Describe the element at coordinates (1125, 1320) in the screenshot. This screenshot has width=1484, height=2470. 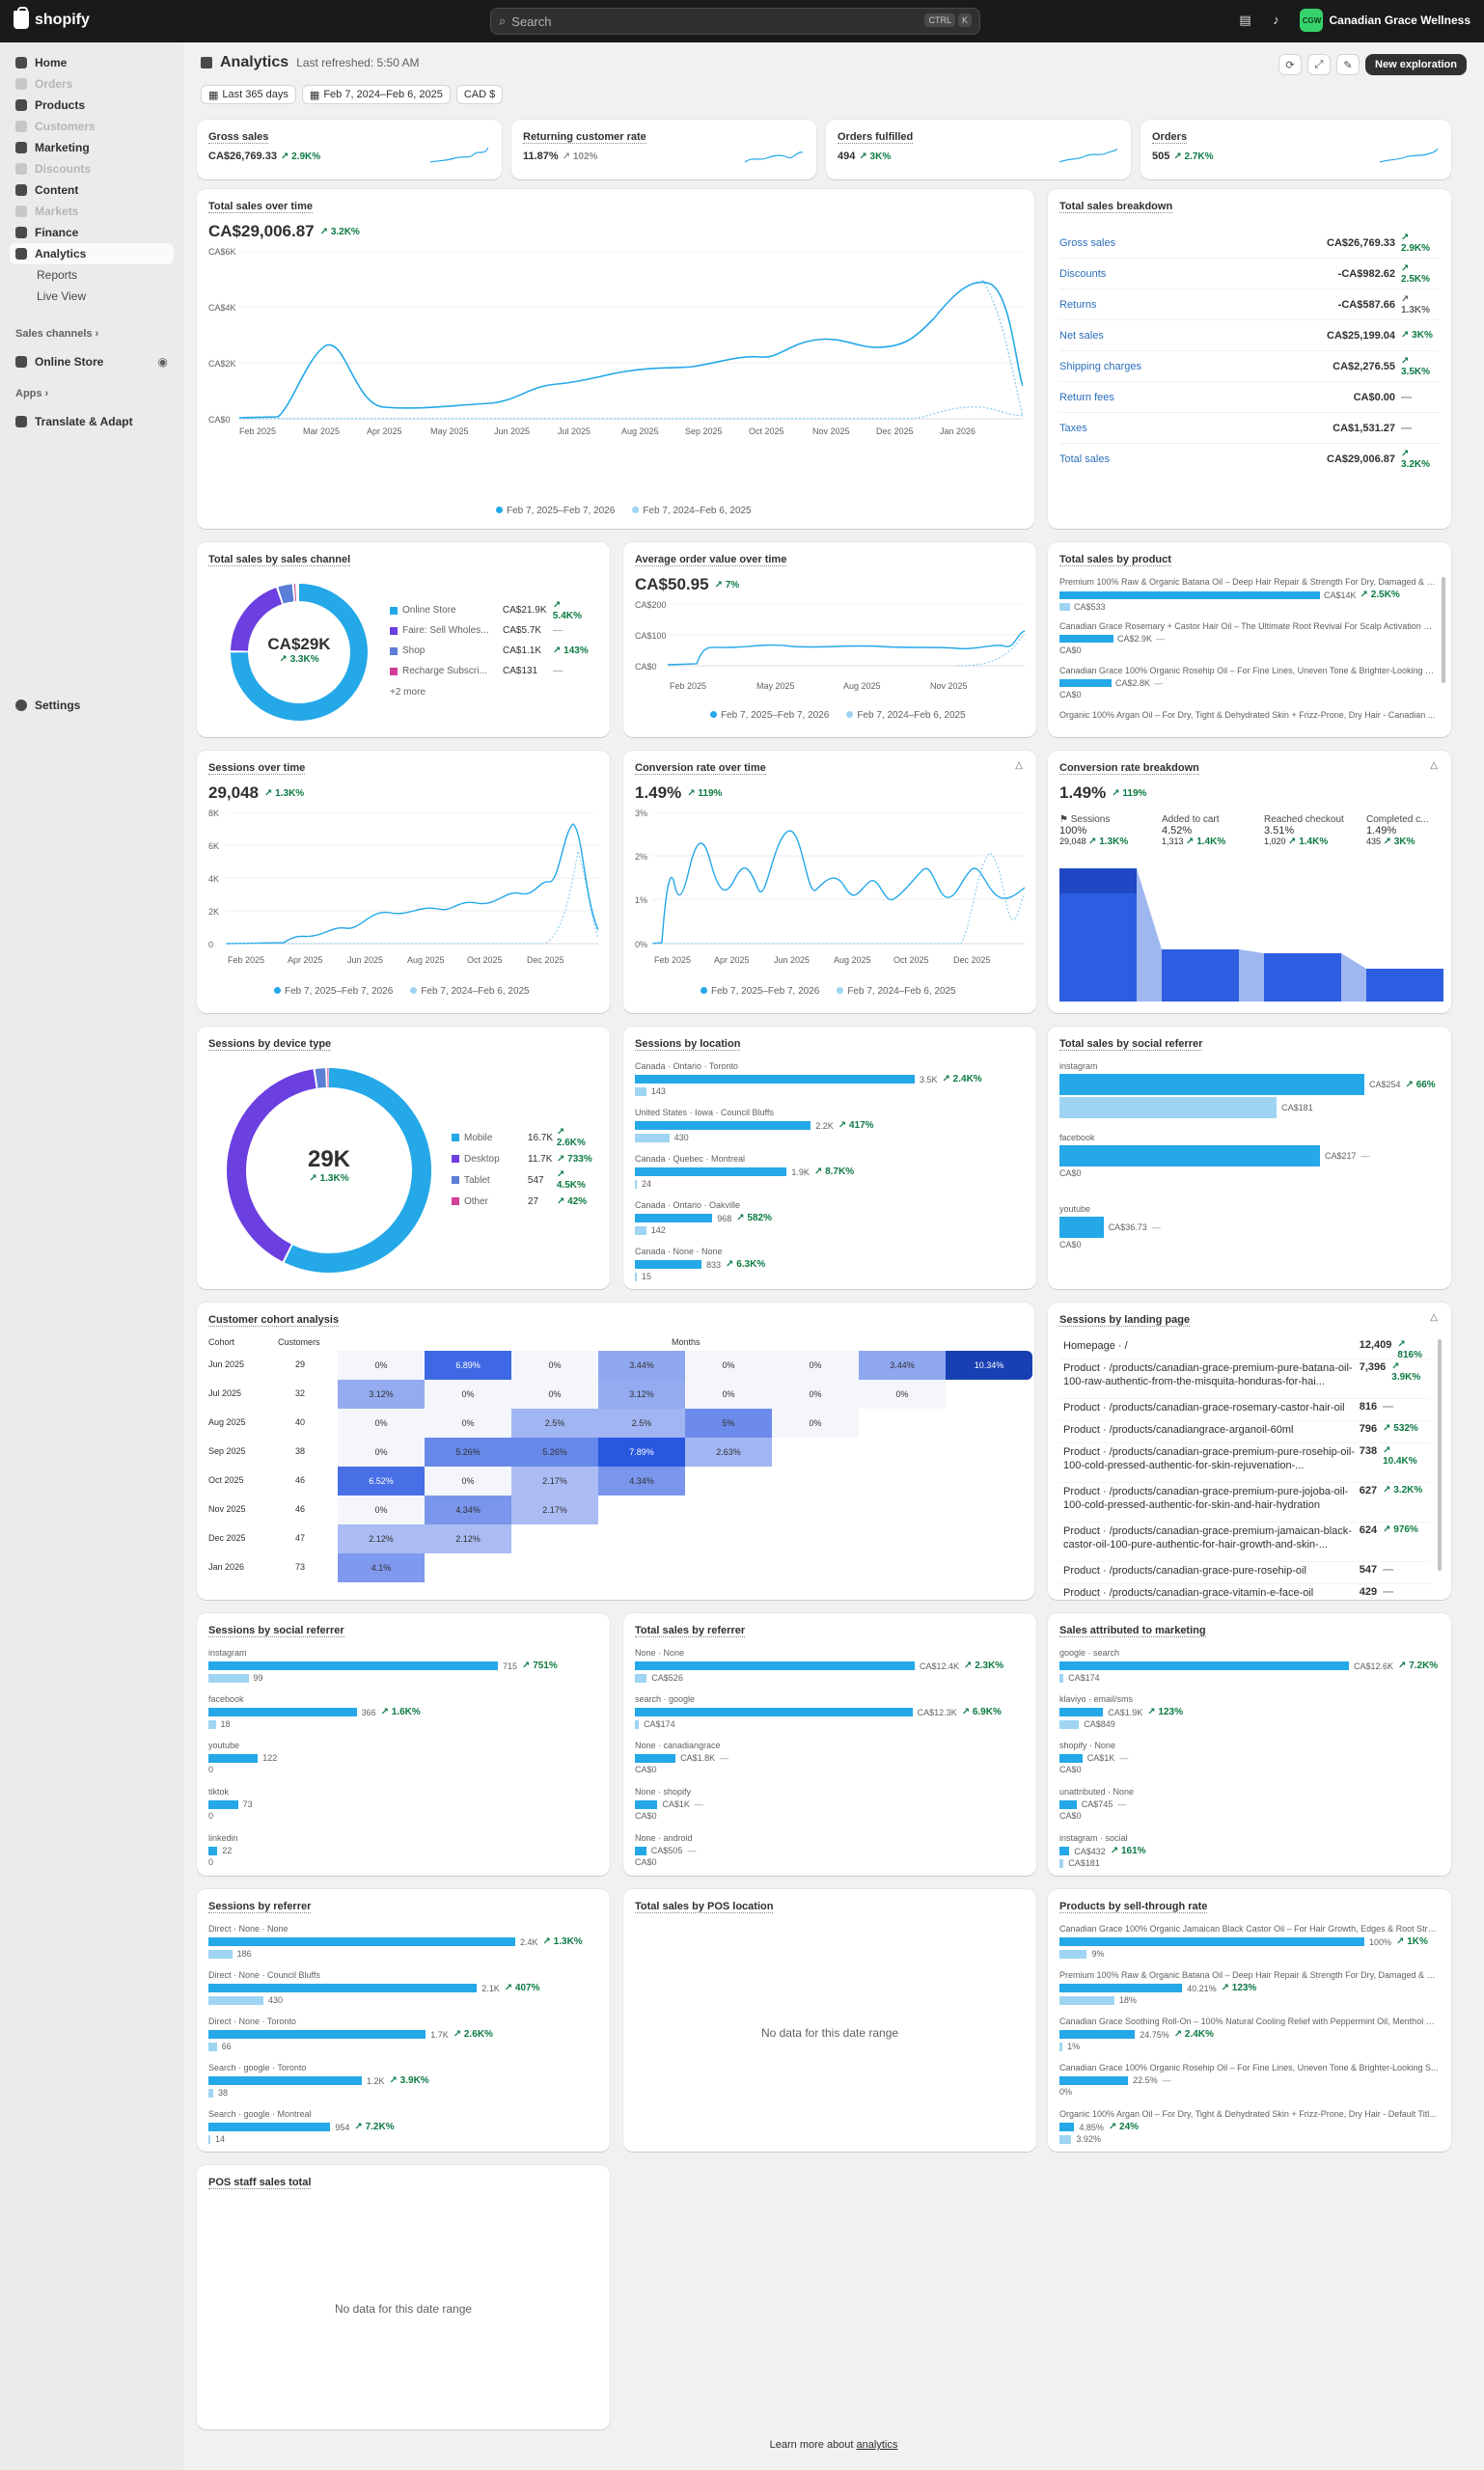
I see `card-title: Sessions by landing page` at that location.